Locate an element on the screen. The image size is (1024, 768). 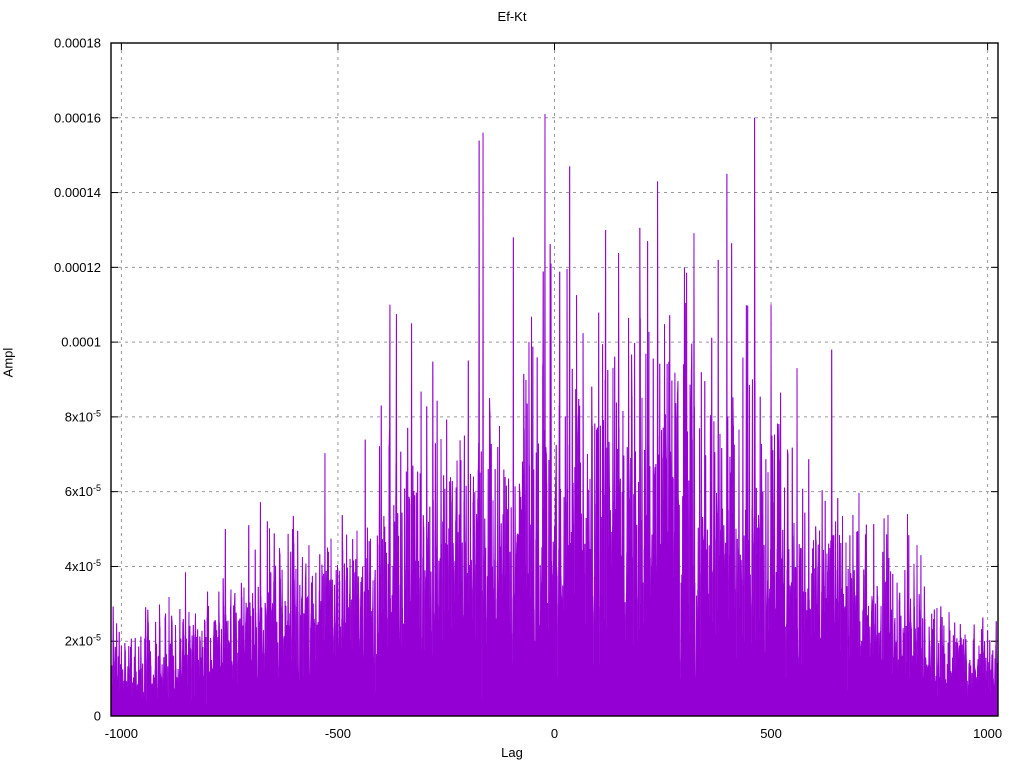
y-tick-label: 0 is located at coordinates (97, 716).